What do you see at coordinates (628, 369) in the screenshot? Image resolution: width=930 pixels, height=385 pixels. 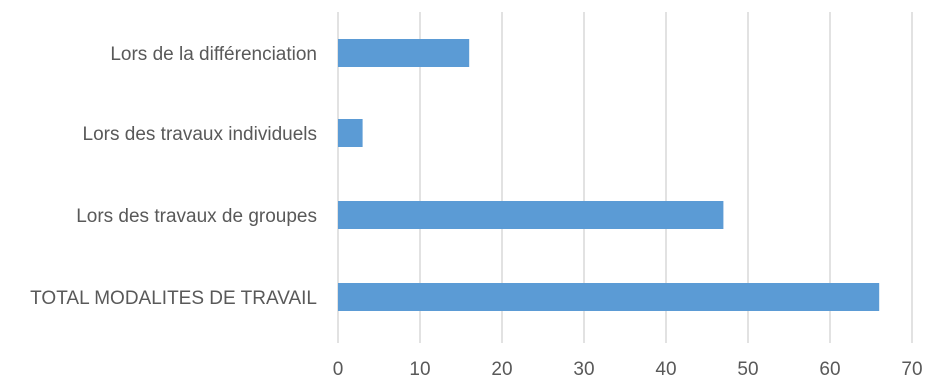 I see `x-tick-labels: 0 10 20 30 40 50 60 70` at bounding box center [628, 369].